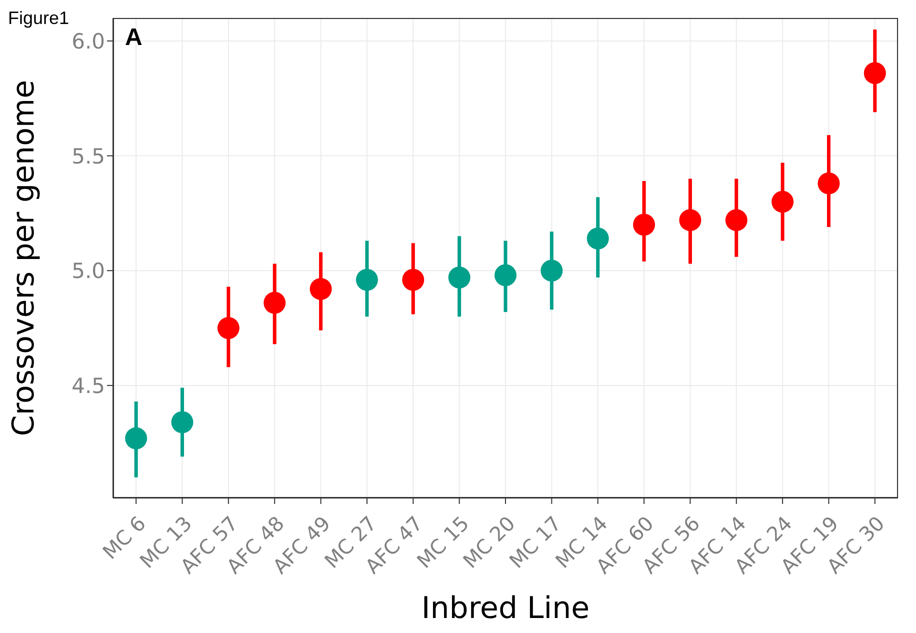 The height and width of the screenshot is (633, 916). What do you see at coordinates (39, 18) in the screenshot?
I see `caption: Figure1` at bounding box center [39, 18].